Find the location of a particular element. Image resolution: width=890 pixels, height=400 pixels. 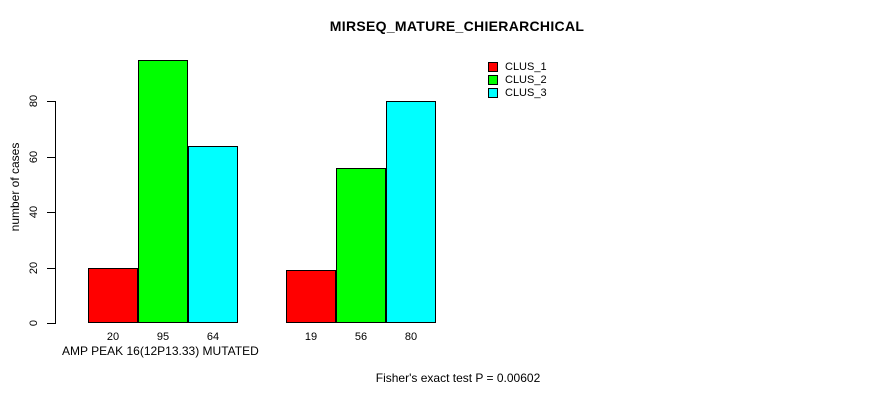

legend-label: CLUS_2 is located at coordinates (526, 80).